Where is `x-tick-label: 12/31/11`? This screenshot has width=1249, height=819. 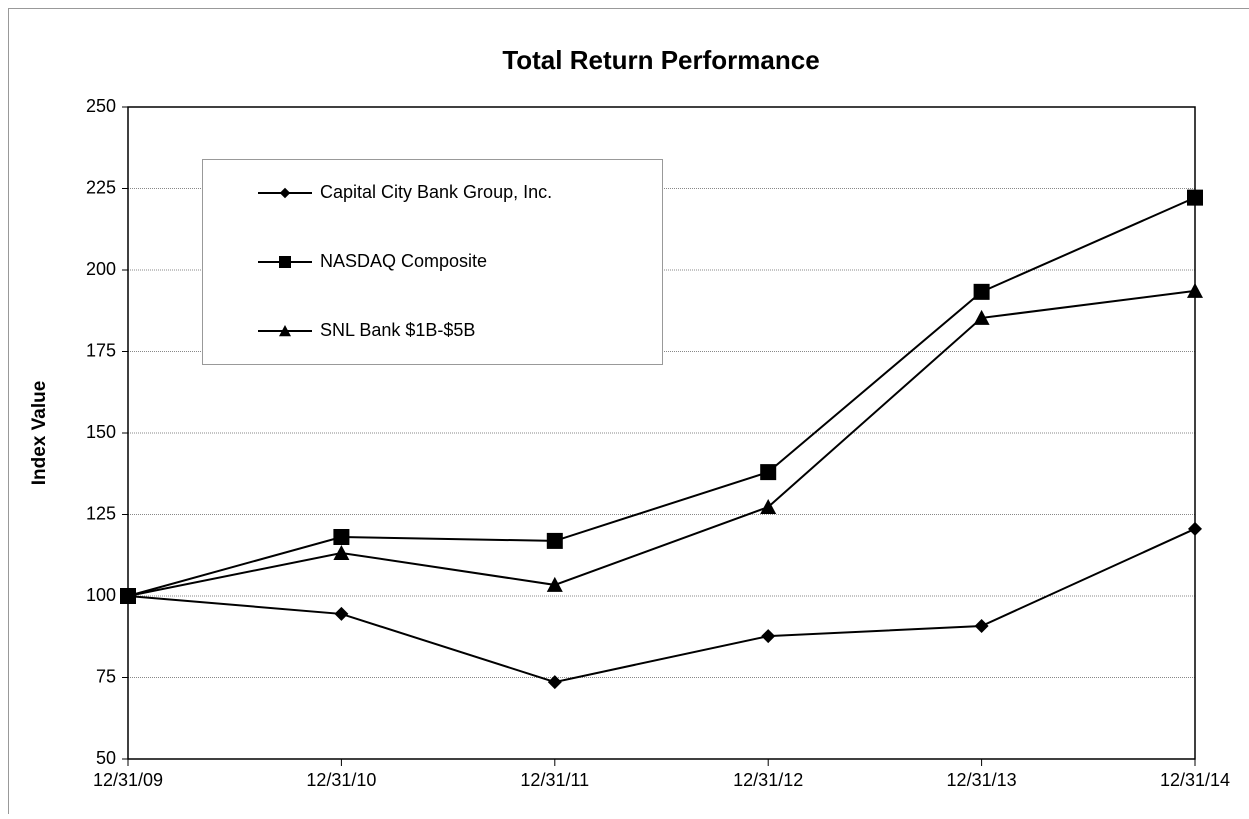 x-tick-label: 12/31/11 is located at coordinates (554, 780).